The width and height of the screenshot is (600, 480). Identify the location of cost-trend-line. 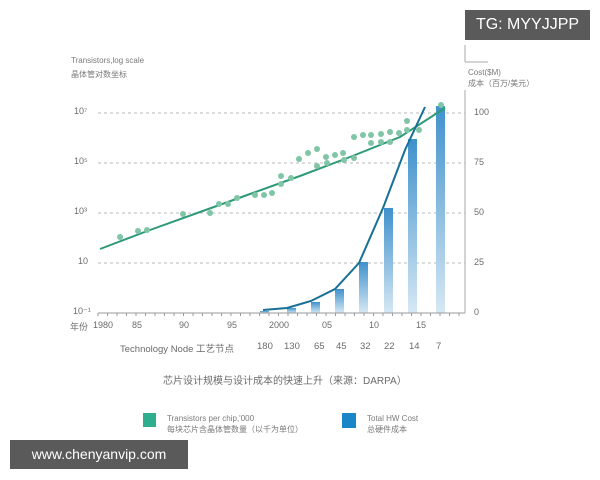
(344, 208).